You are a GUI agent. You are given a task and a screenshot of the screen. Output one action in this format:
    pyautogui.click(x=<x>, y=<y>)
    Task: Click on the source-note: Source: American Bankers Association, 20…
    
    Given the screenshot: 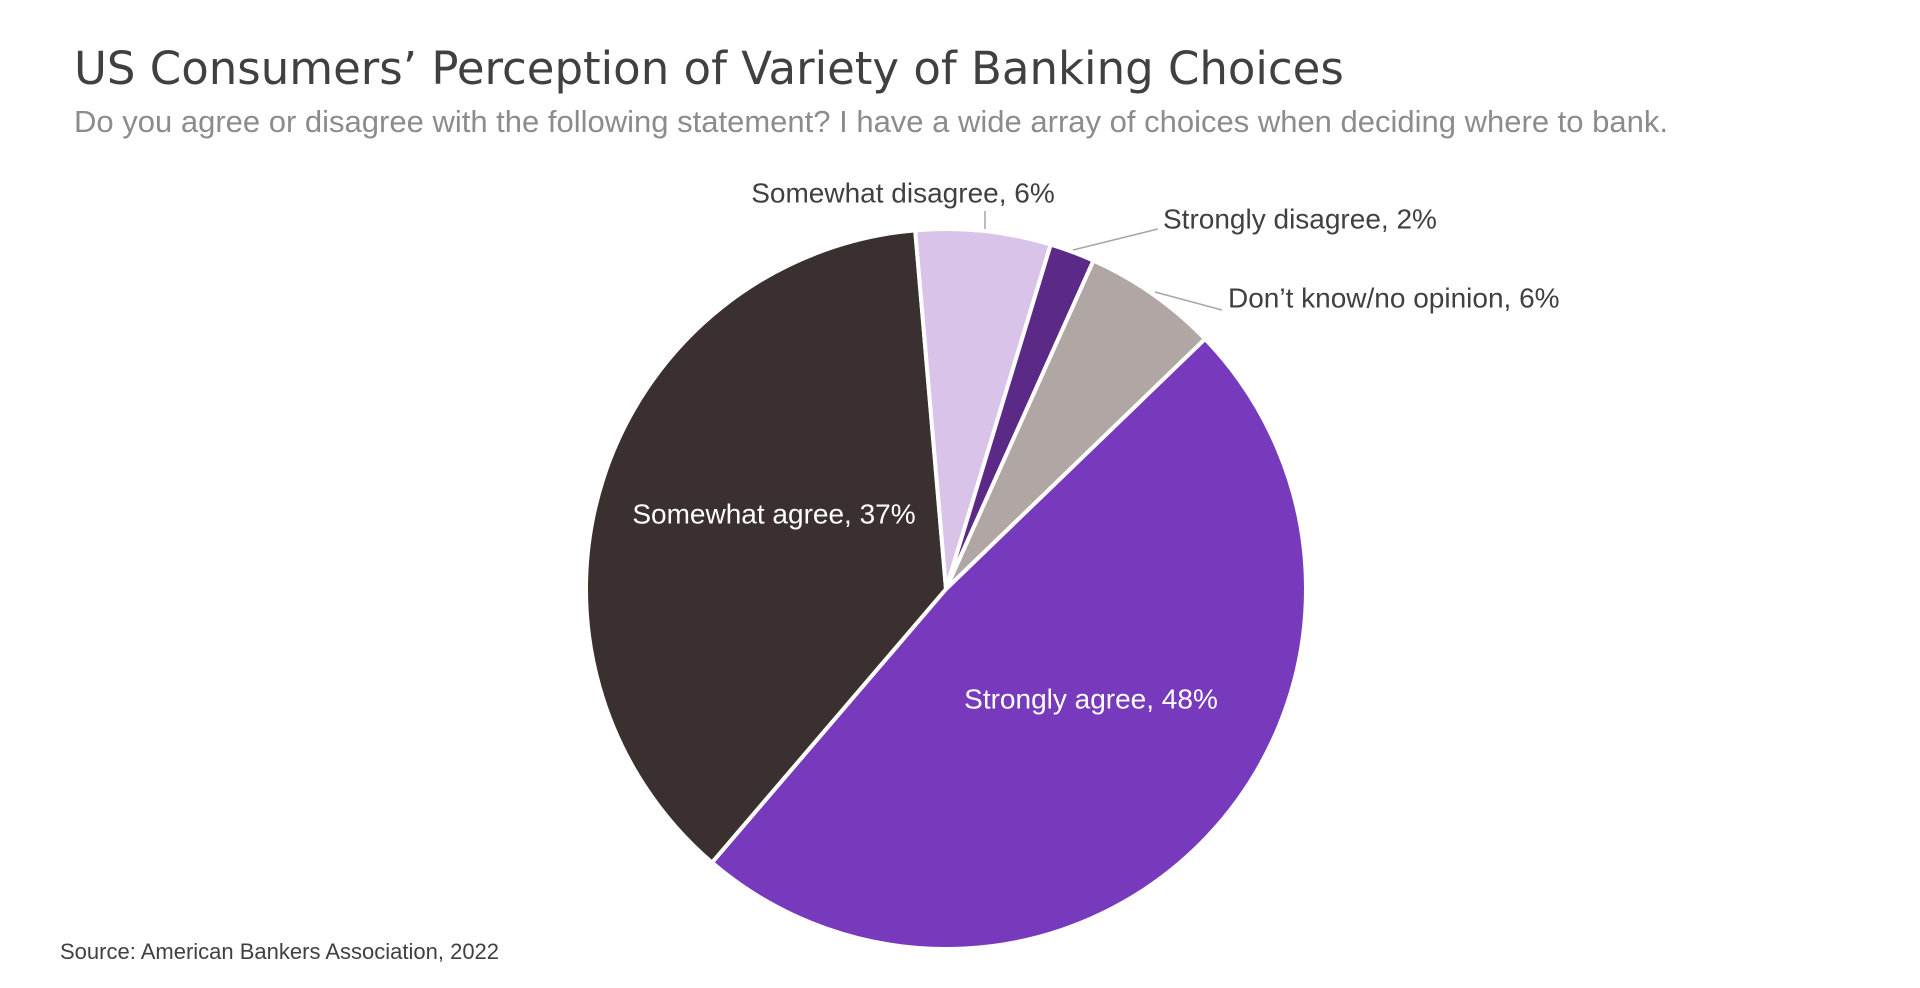 What is the action you would take?
    pyautogui.click(x=279, y=951)
    